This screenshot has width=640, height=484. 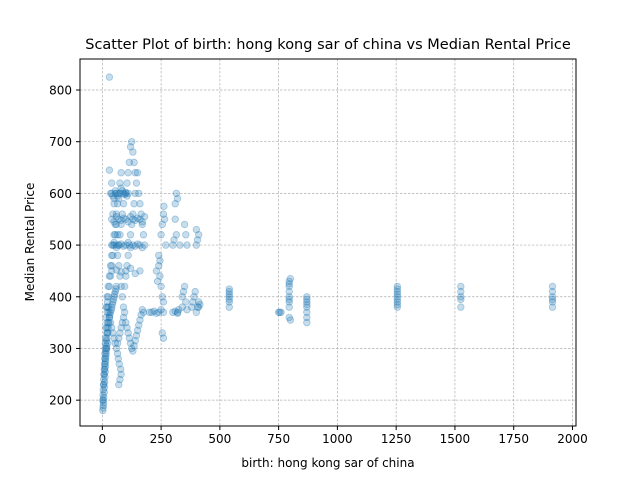 What do you see at coordinates (60, 349) in the screenshot?
I see `y-tick-label: 300` at bounding box center [60, 349].